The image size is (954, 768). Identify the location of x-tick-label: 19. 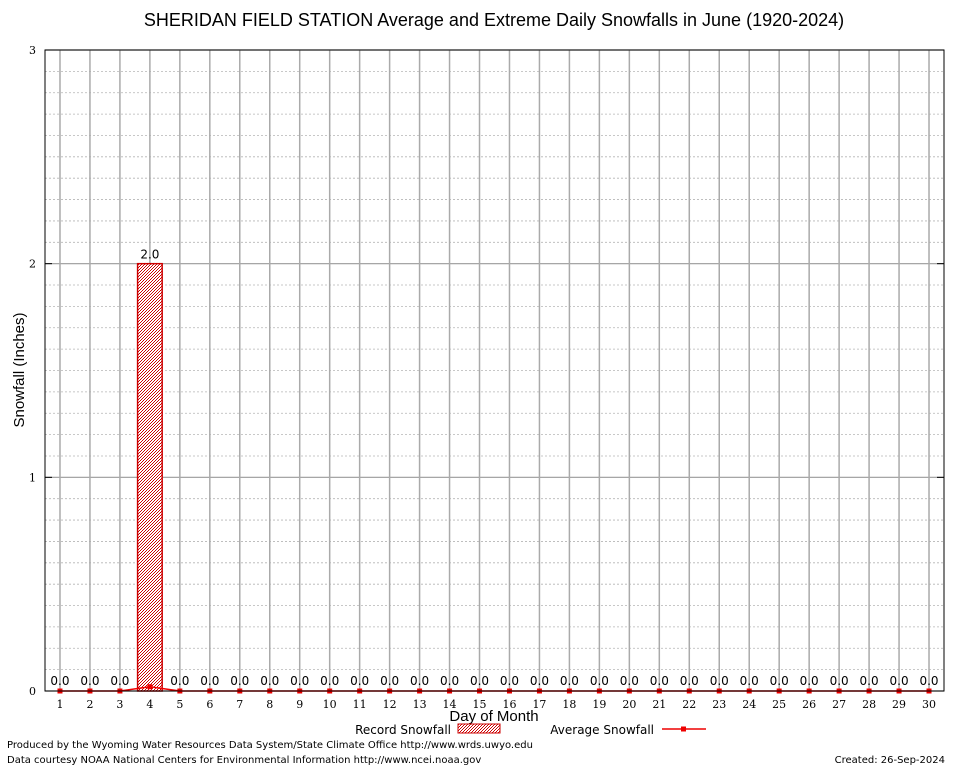
(599, 704).